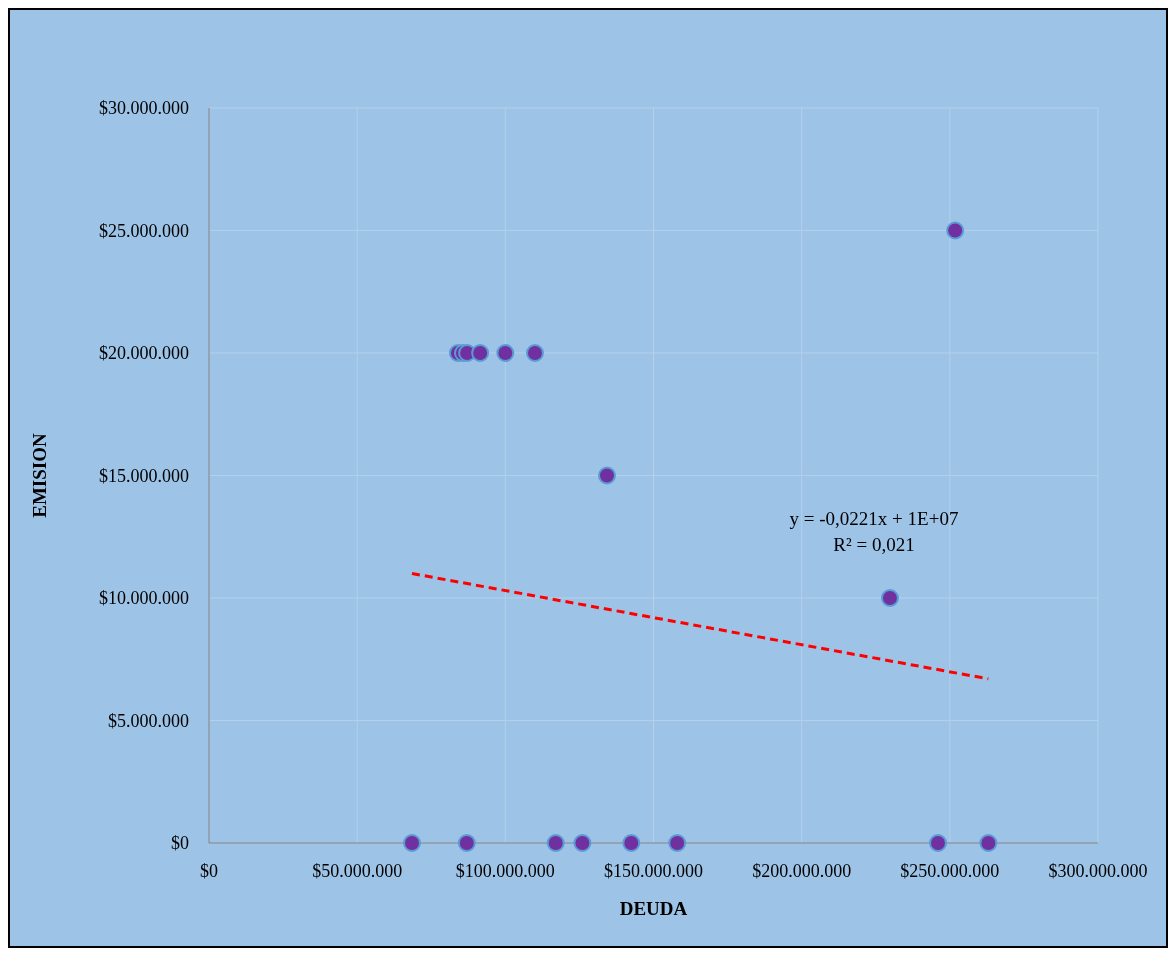 This screenshot has height=954, width=1176. Describe the element at coordinates (209, 871) in the screenshot. I see `x-tick-label: $0` at that location.